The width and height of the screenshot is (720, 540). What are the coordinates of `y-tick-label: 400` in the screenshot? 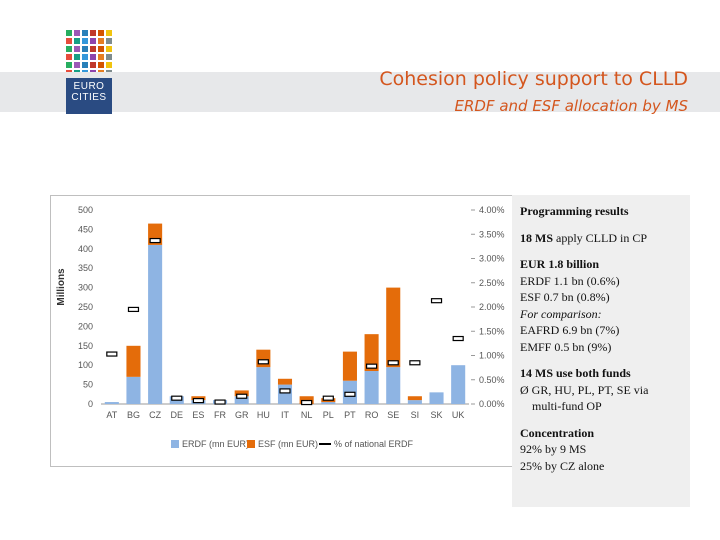 It's located at (85, 249).